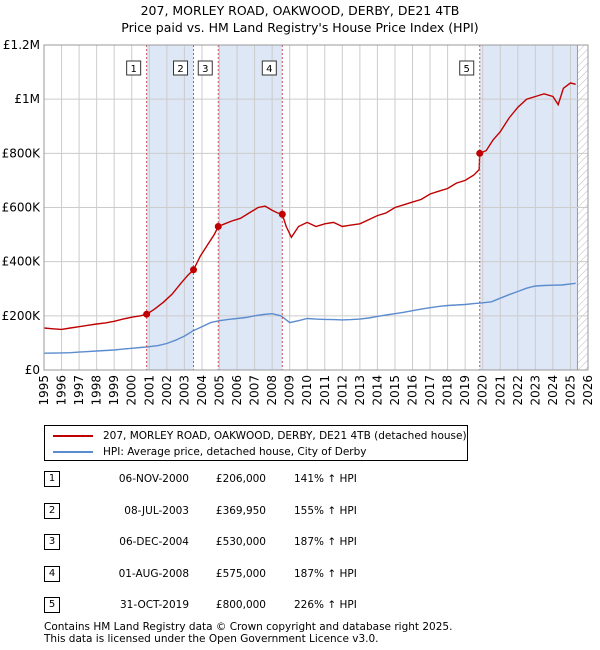  I want to click on x-tick-label: 2008, so click(272, 390).